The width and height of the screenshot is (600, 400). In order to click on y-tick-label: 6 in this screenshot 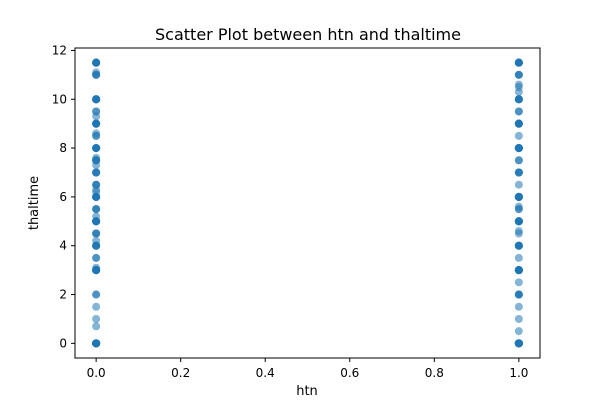, I will do `click(63, 197)`.